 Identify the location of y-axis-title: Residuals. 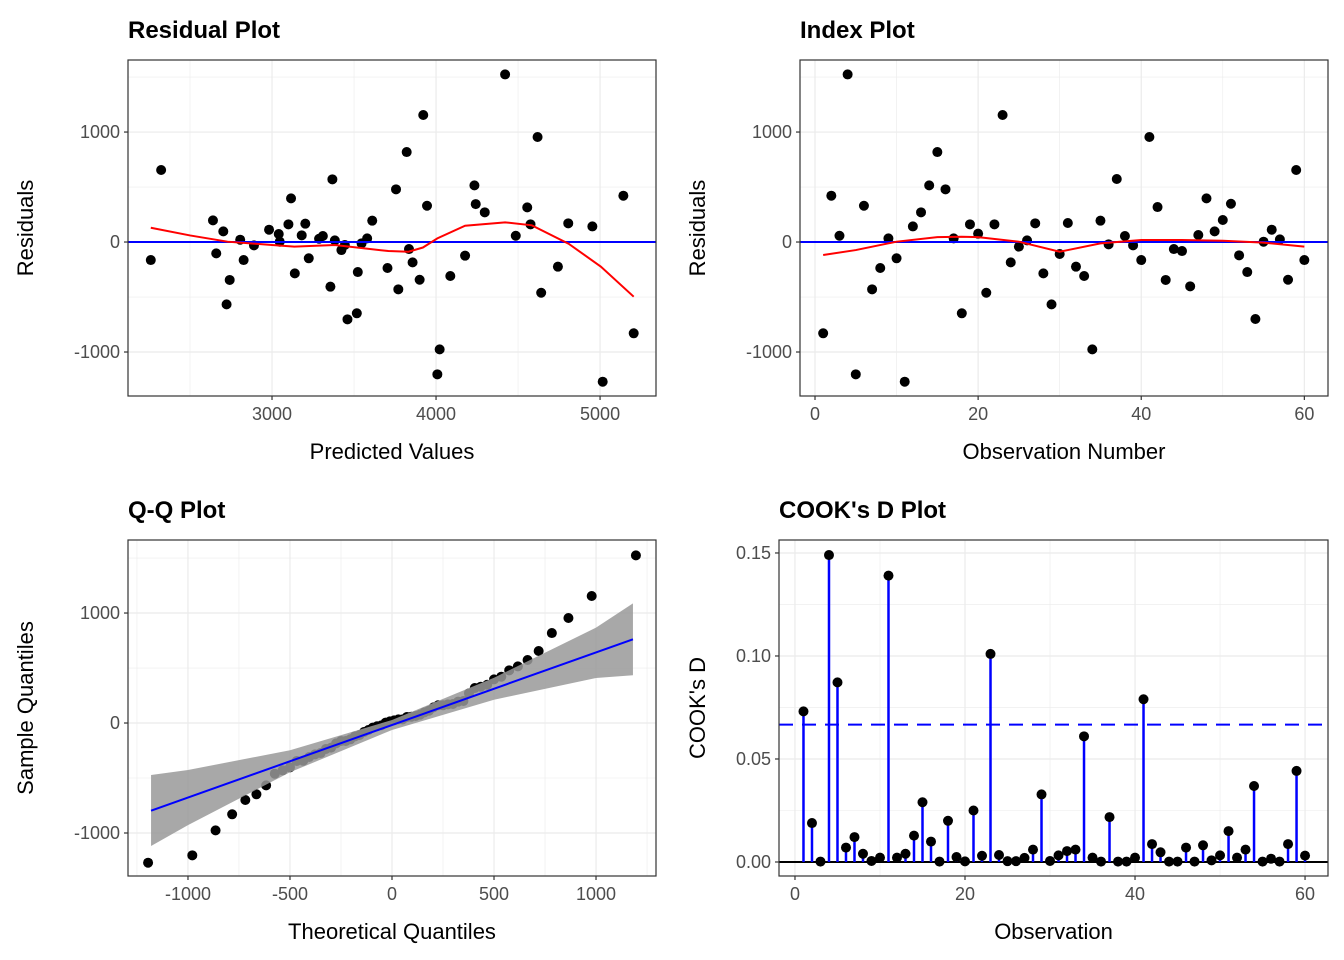
(25, 228).